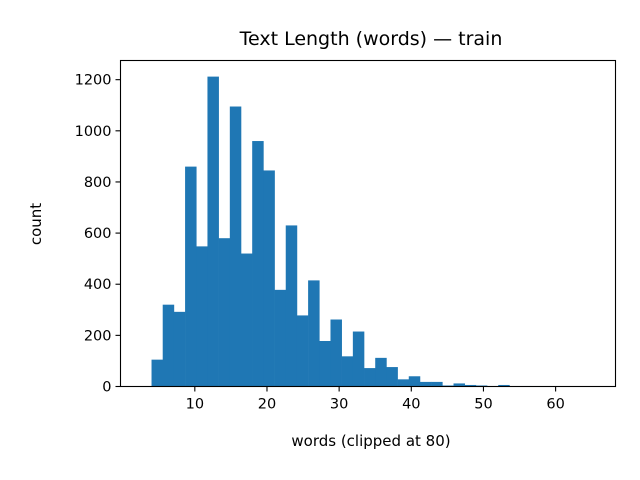  I want to click on x-ticks-group: 10 20 30 40 50 60, so click(375, 399).